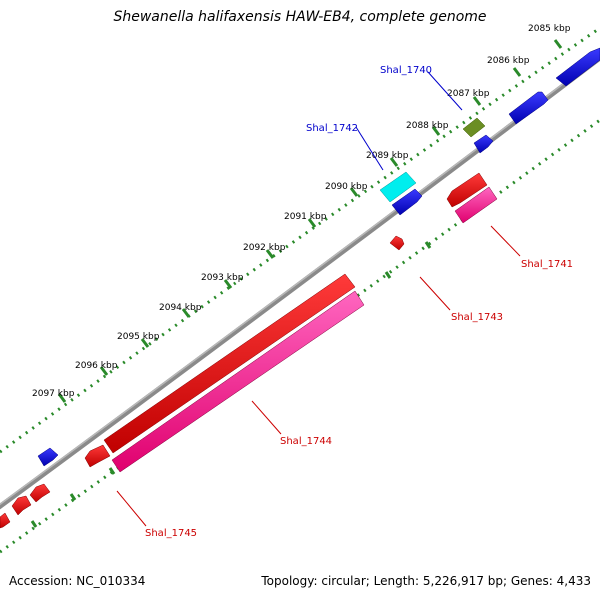 The width and height of the screenshot is (600, 600). I want to click on accession-text: Accession: NC_010334, so click(77, 581).